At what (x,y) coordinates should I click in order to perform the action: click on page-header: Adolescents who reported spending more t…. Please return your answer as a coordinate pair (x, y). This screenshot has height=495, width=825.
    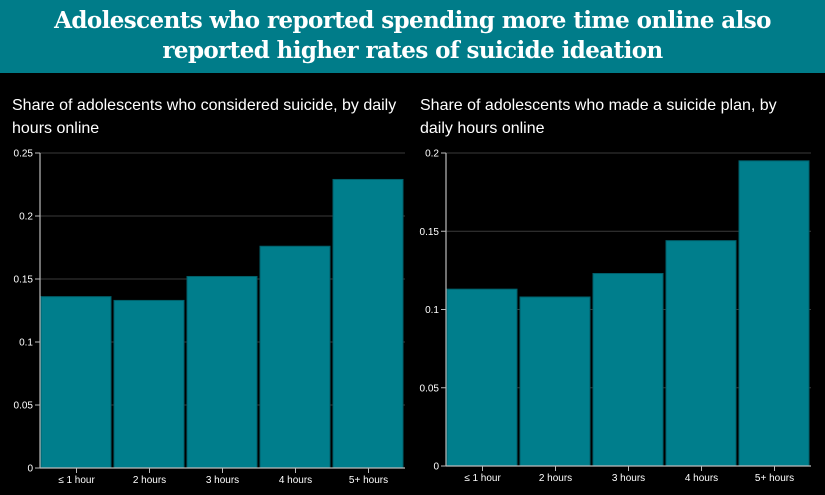
    Looking at the image, I should click on (412, 36).